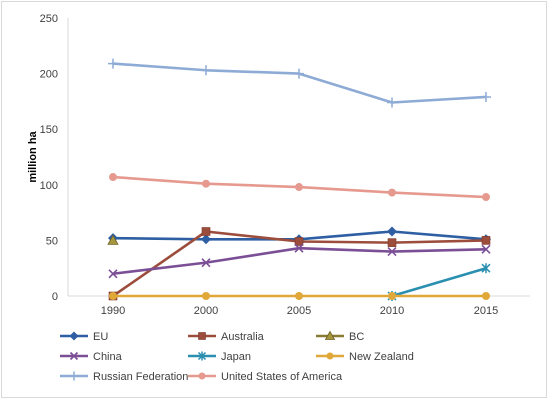 This screenshot has height=401, width=550. I want to click on y-tick-label: 200, so click(49, 75).